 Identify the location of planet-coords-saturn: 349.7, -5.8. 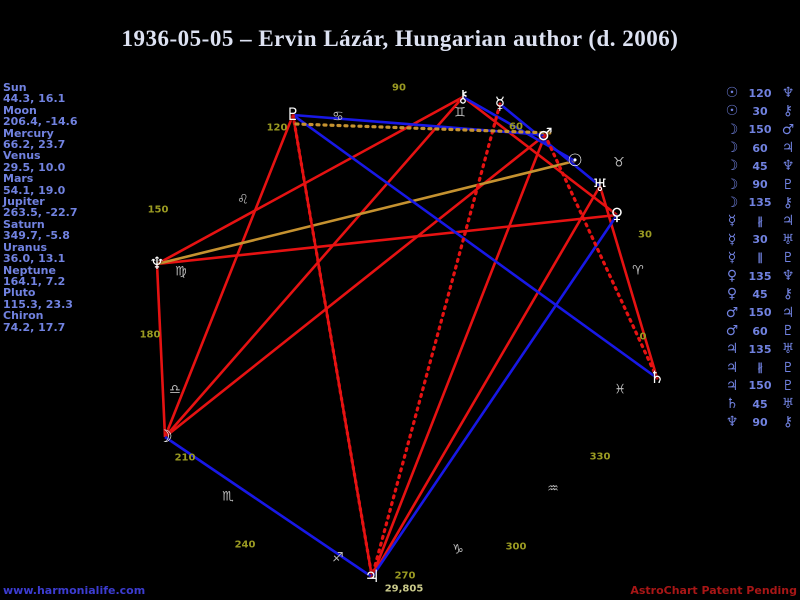
(36, 236).